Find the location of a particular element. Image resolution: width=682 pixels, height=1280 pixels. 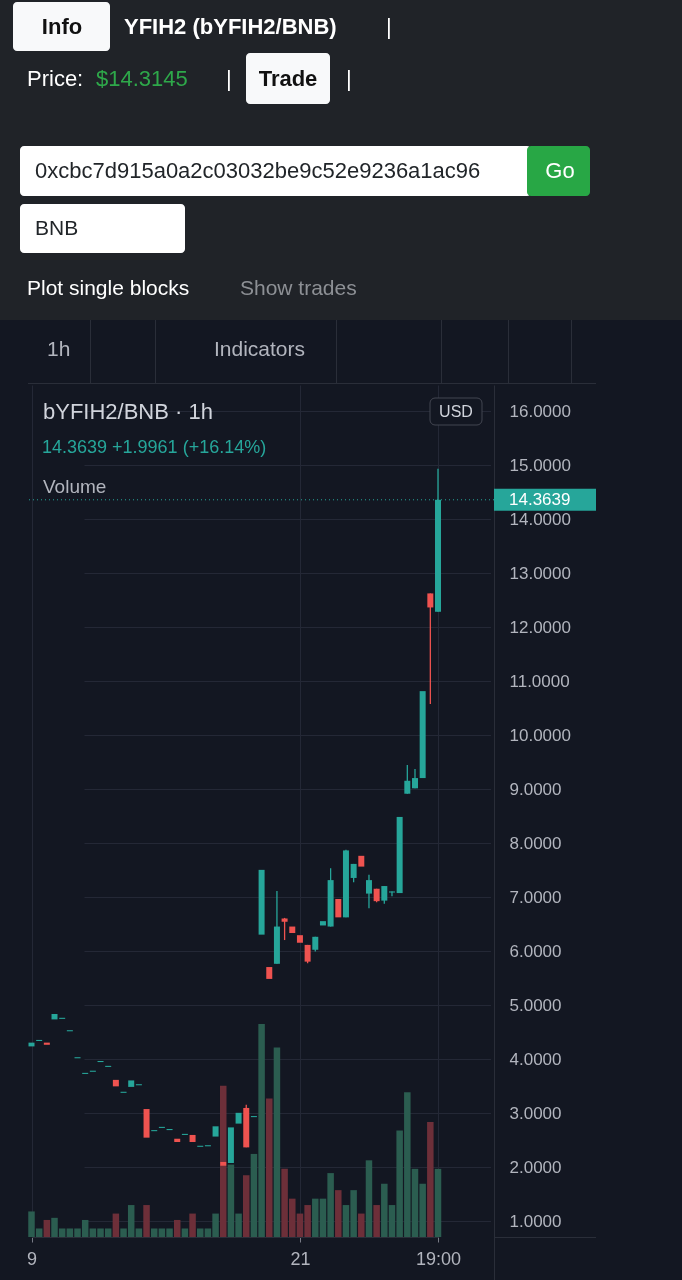

y-tick-label: 16.0000 is located at coordinates (540, 411).